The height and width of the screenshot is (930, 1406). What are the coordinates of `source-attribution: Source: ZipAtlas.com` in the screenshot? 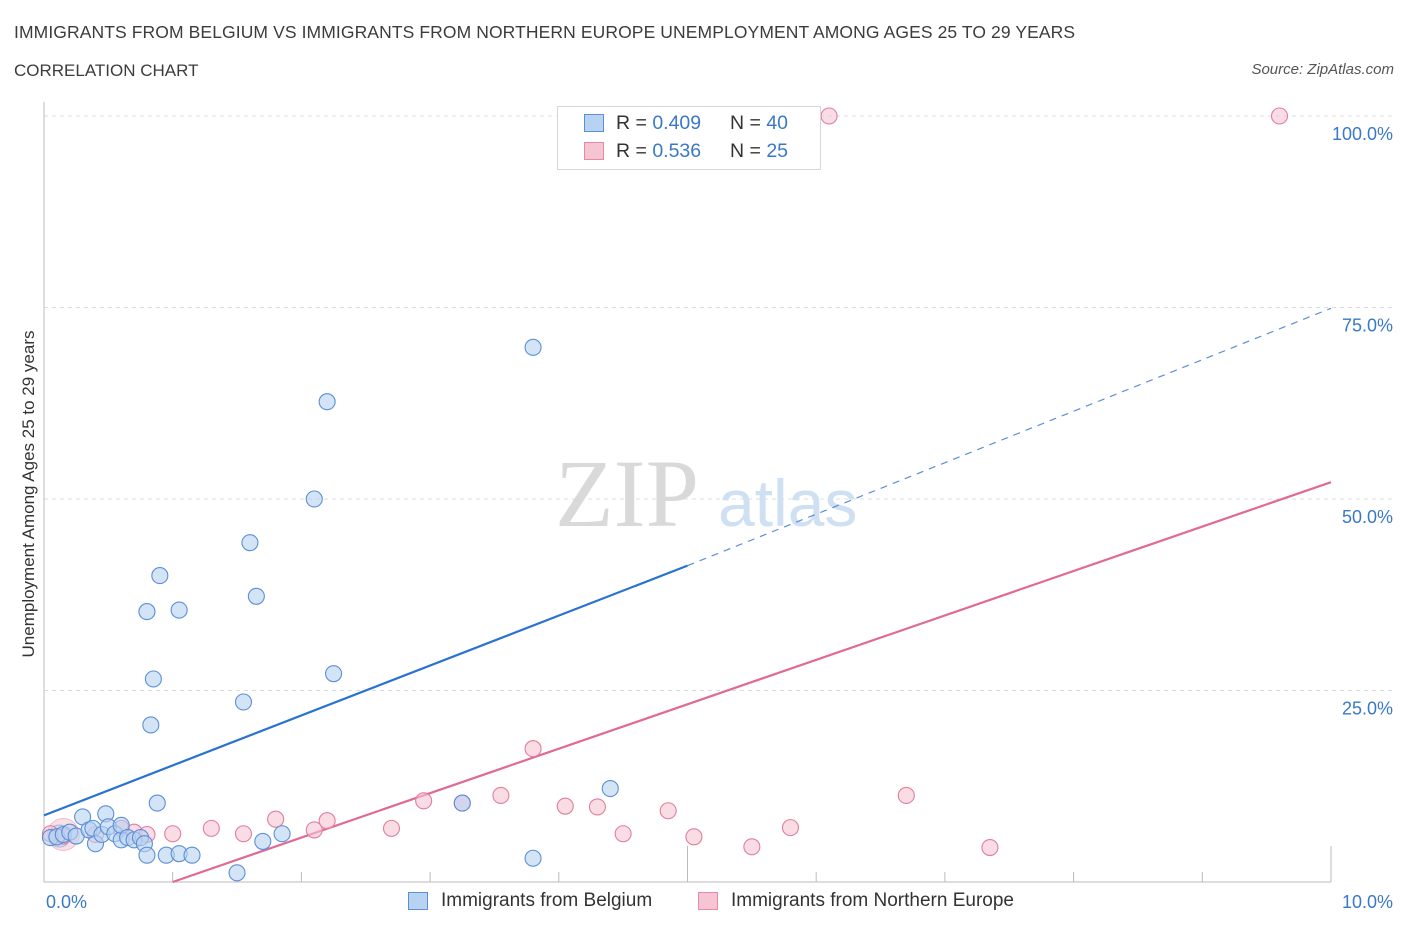 It's located at (1322, 69).